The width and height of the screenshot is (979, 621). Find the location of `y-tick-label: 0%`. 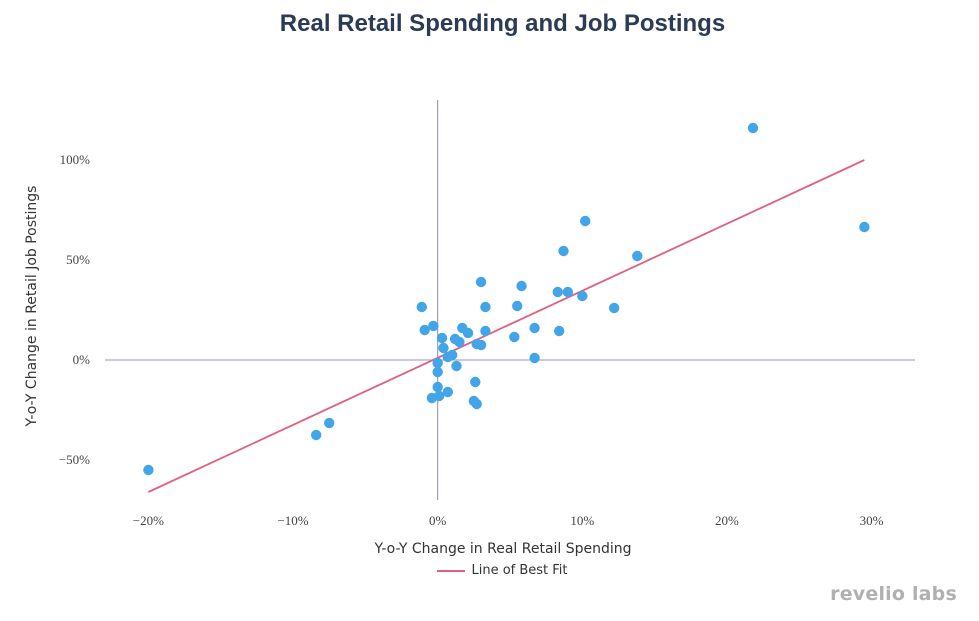

y-tick-label: 0% is located at coordinates (82, 359).